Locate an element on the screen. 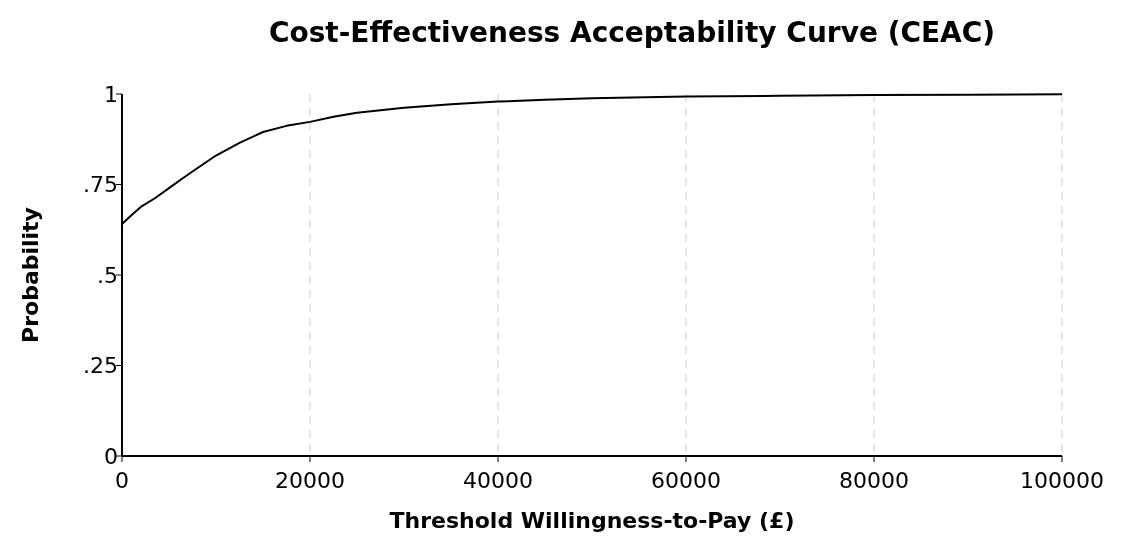 The height and width of the screenshot is (547, 1143). x-tick-label: 40000 is located at coordinates (498, 480).